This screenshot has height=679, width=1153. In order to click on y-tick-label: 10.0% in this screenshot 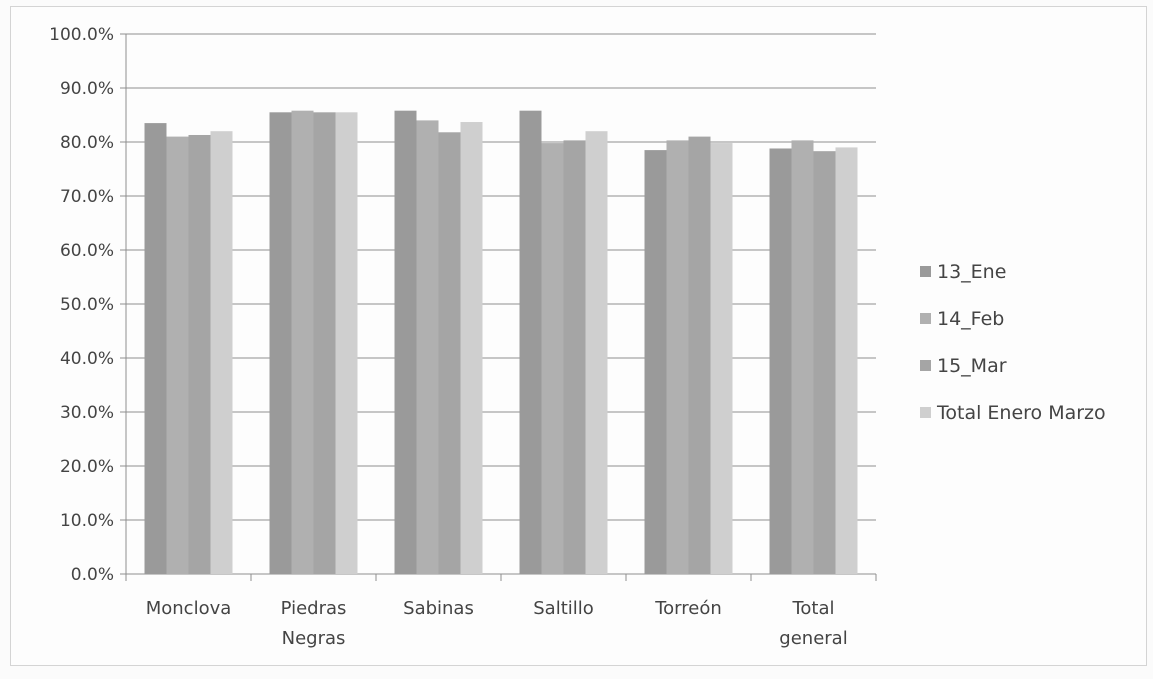, I will do `click(87, 521)`.